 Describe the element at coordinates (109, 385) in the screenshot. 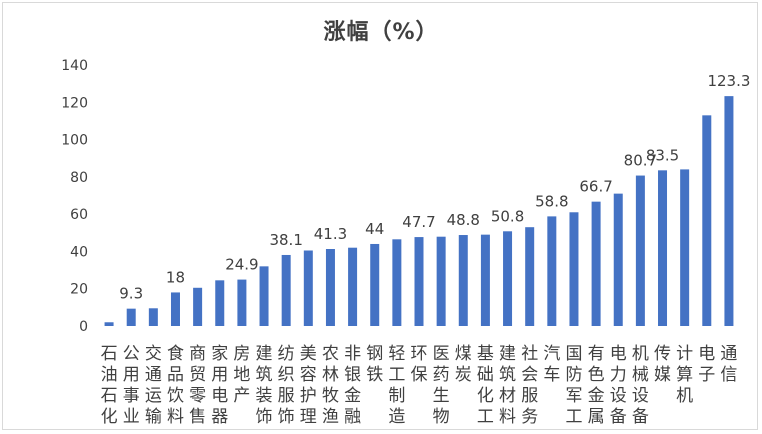

I see `x-tick-label: 石油石化` at that location.